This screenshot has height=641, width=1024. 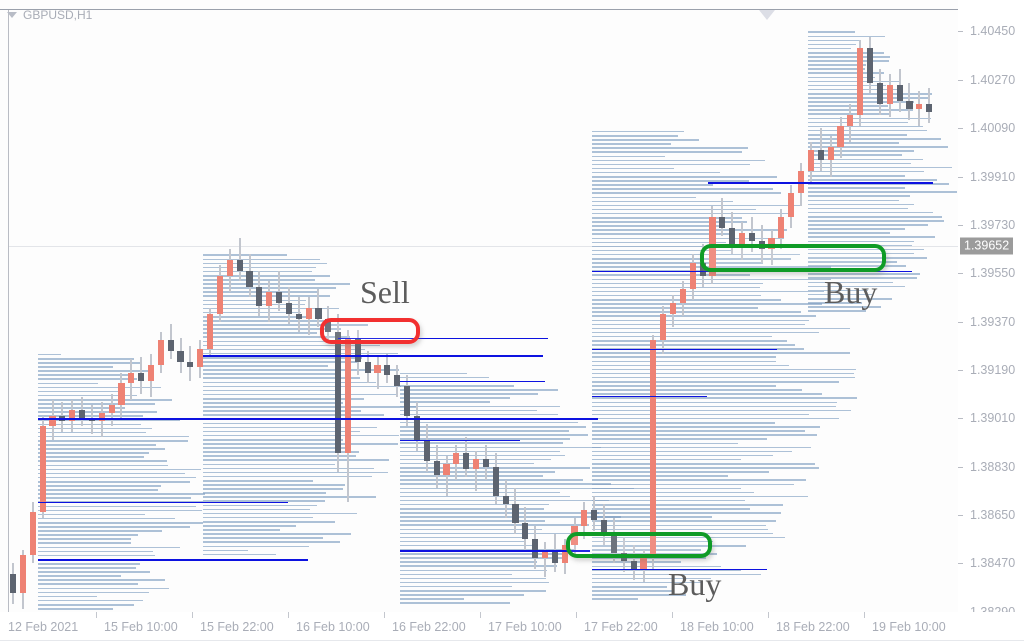 I want to click on sell-signal-box, so click(x=370, y=331).